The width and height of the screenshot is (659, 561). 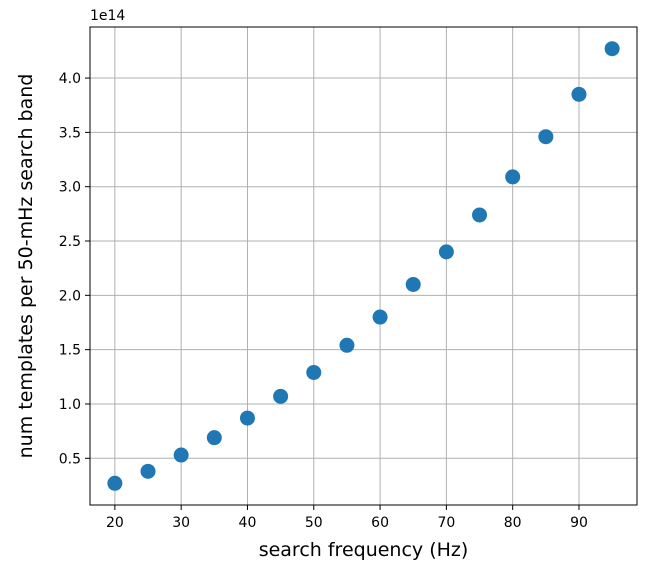 What do you see at coordinates (513, 523) in the screenshot?
I see `x-tick-label: 80` at bounding box center [513, 523].